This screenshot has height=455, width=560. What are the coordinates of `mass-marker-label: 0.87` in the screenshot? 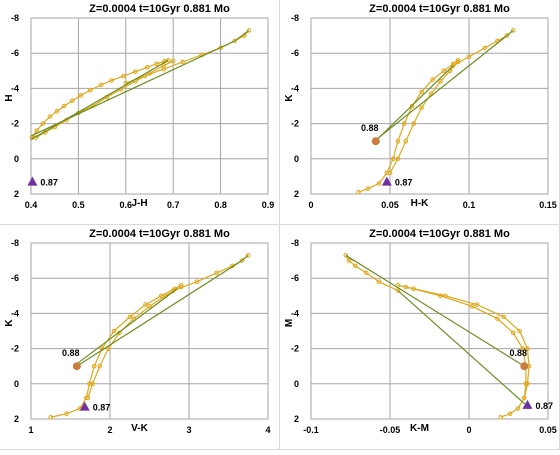 It's located at (102, 408).